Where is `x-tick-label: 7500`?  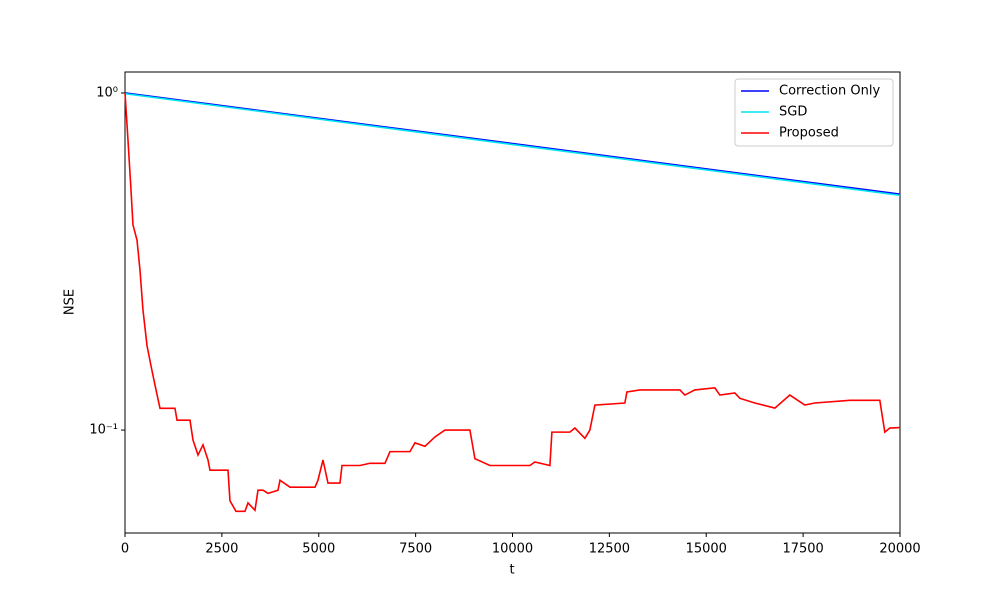 x-tick-label: 7500 is located at coordinates (415, 549).